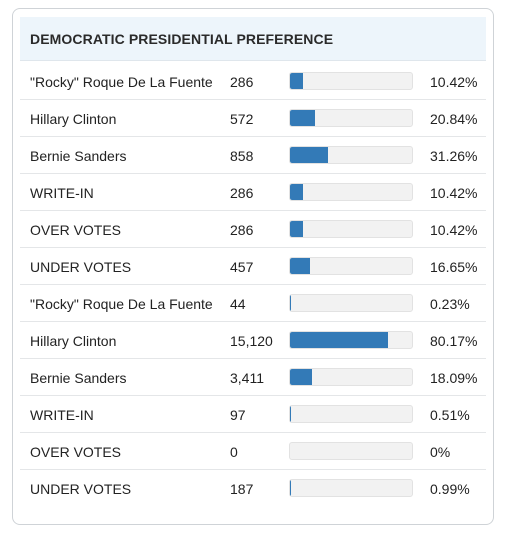 The image size is (508, 535). I want to click on vote-percent: 16.65%, so click(454, 267).